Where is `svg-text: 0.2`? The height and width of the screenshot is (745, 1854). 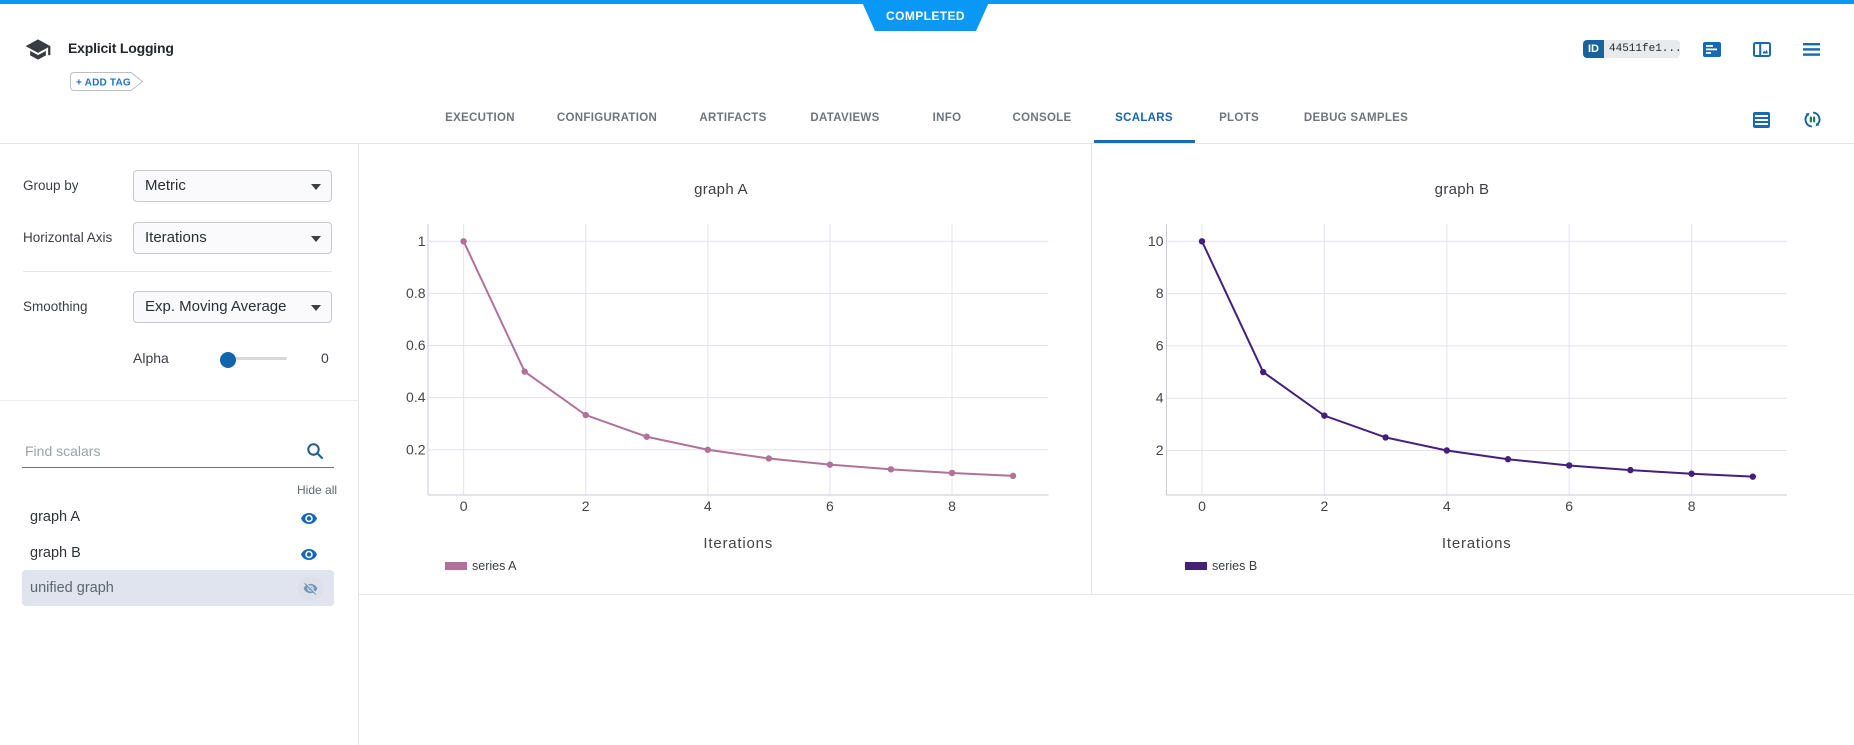 svg-text: 0.2 is located at coordinates (416, 449).